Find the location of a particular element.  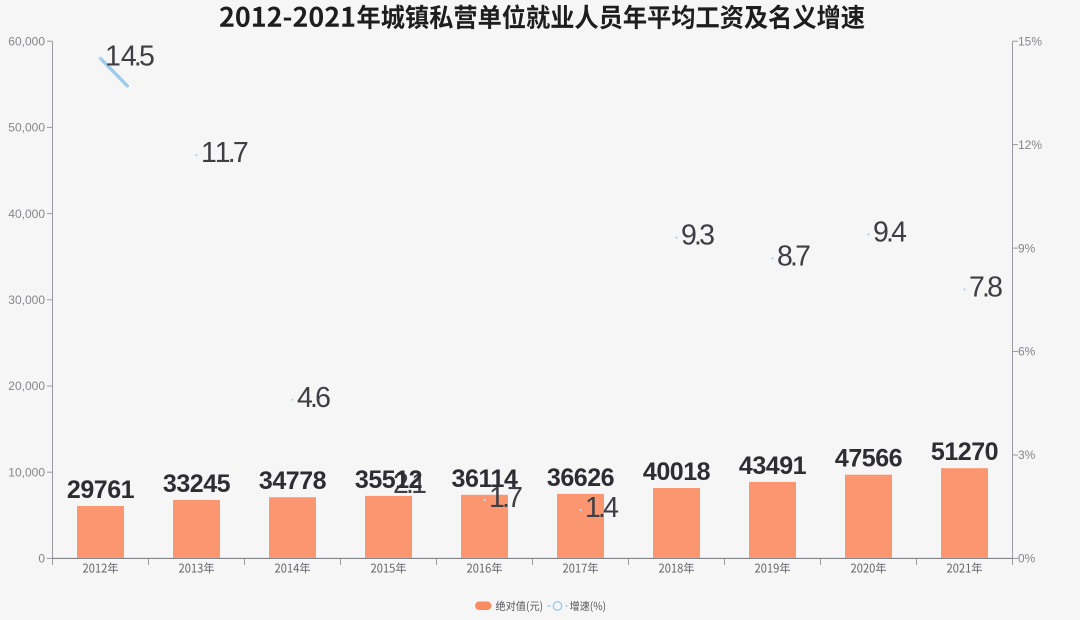

svg-text: 50,000 is located at coordinates (26, 128).